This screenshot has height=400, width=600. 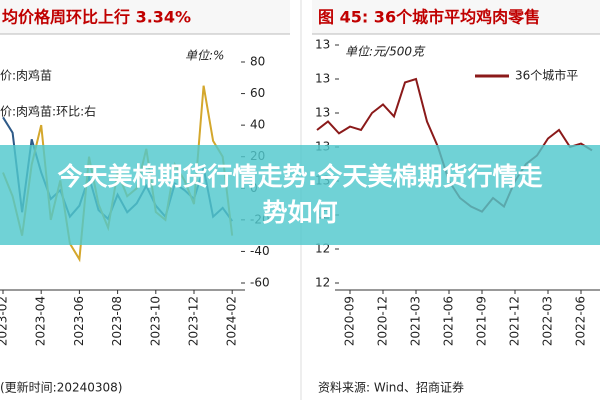 I want to click on x-tick-label: 2021-12, so click(x=515, y=321).